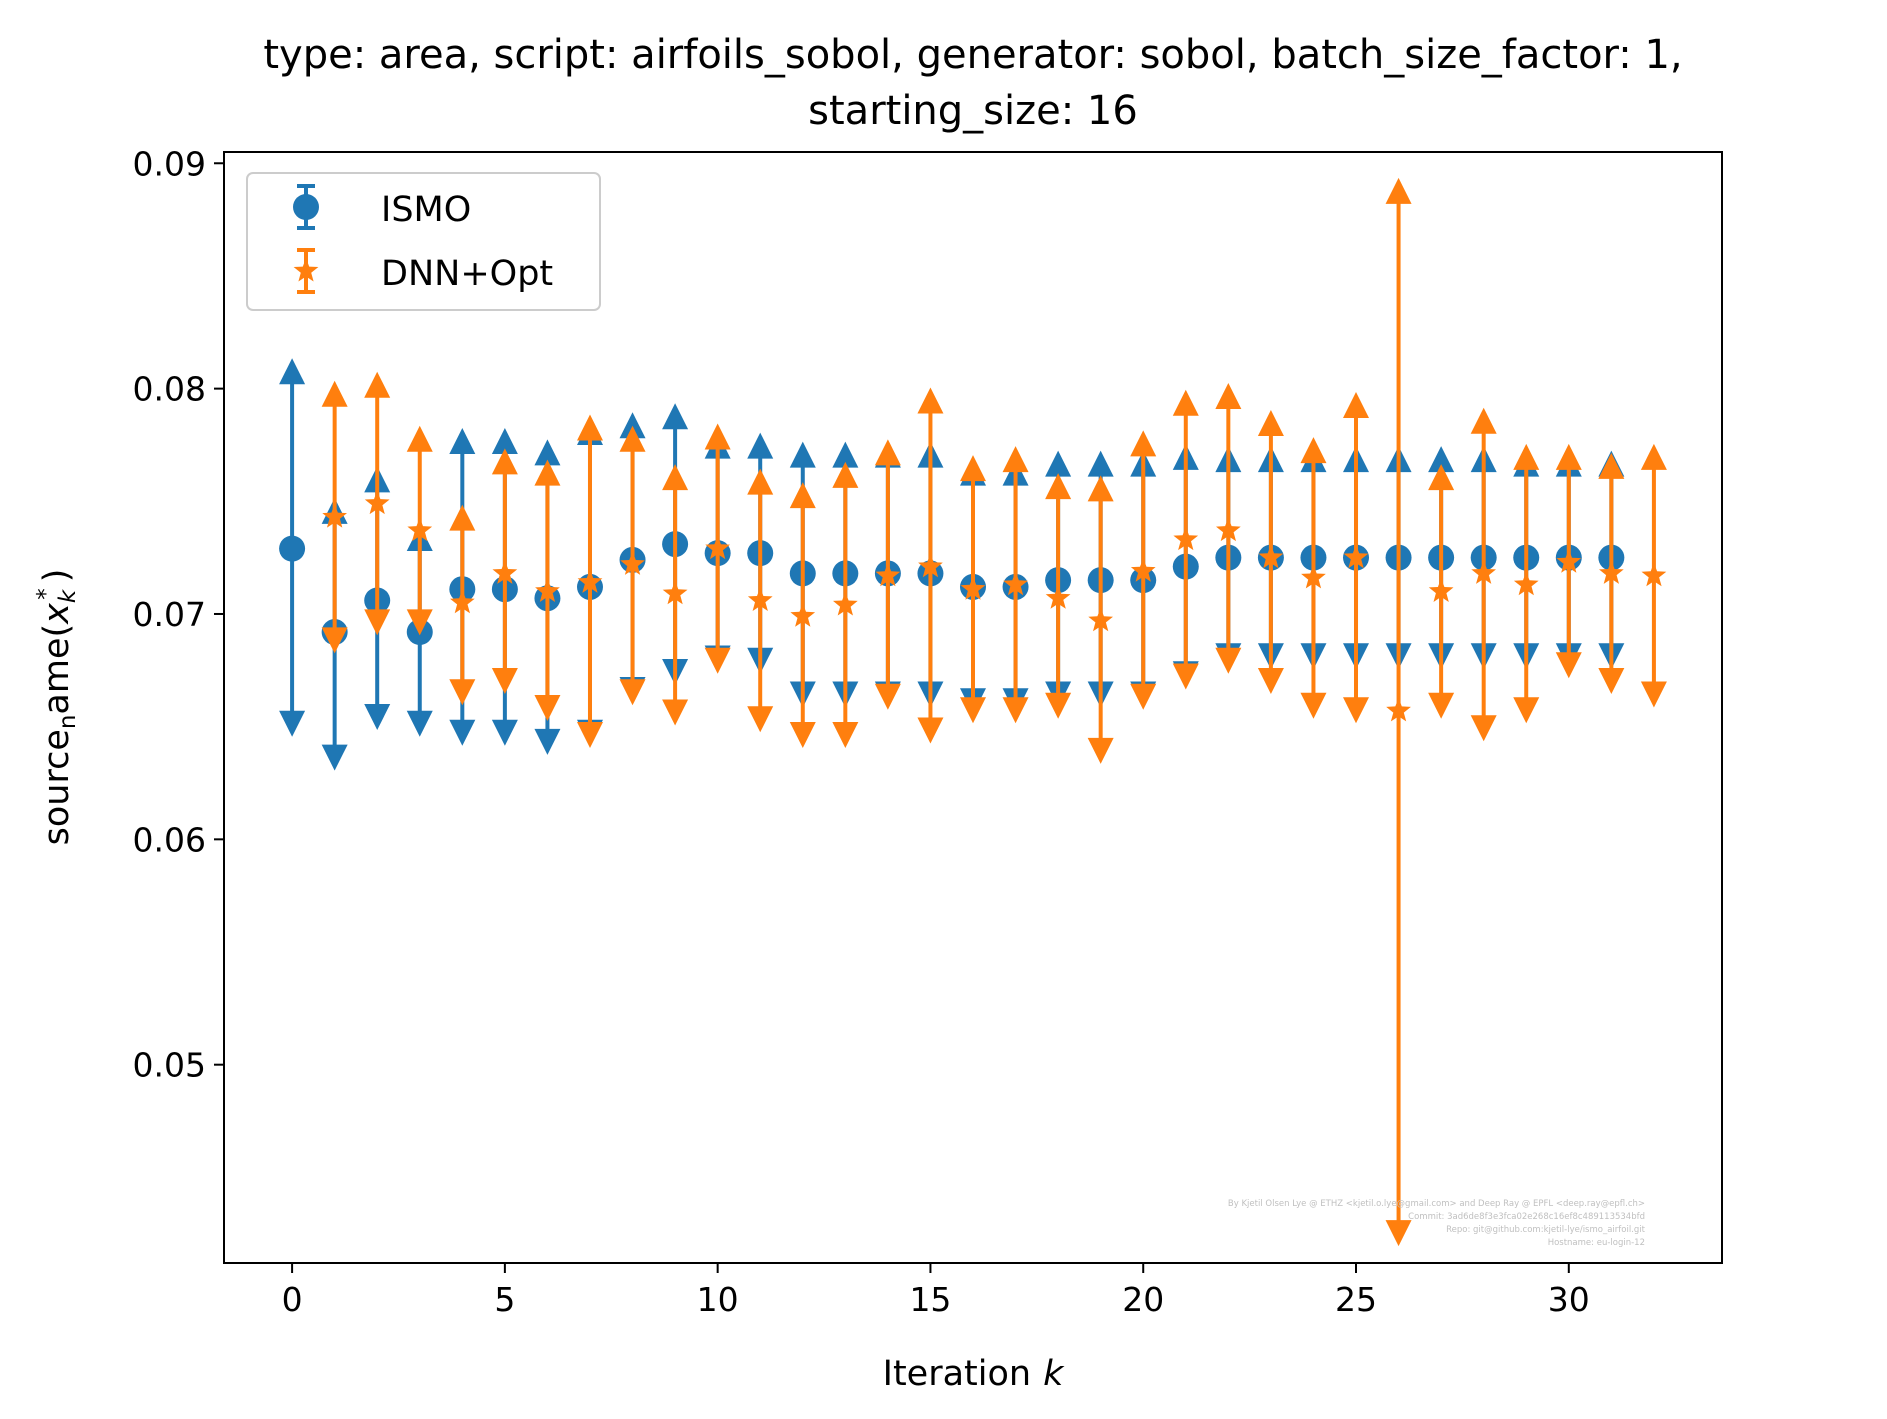  I want to click on y-tick-label: 0.08, so click(169, 389).